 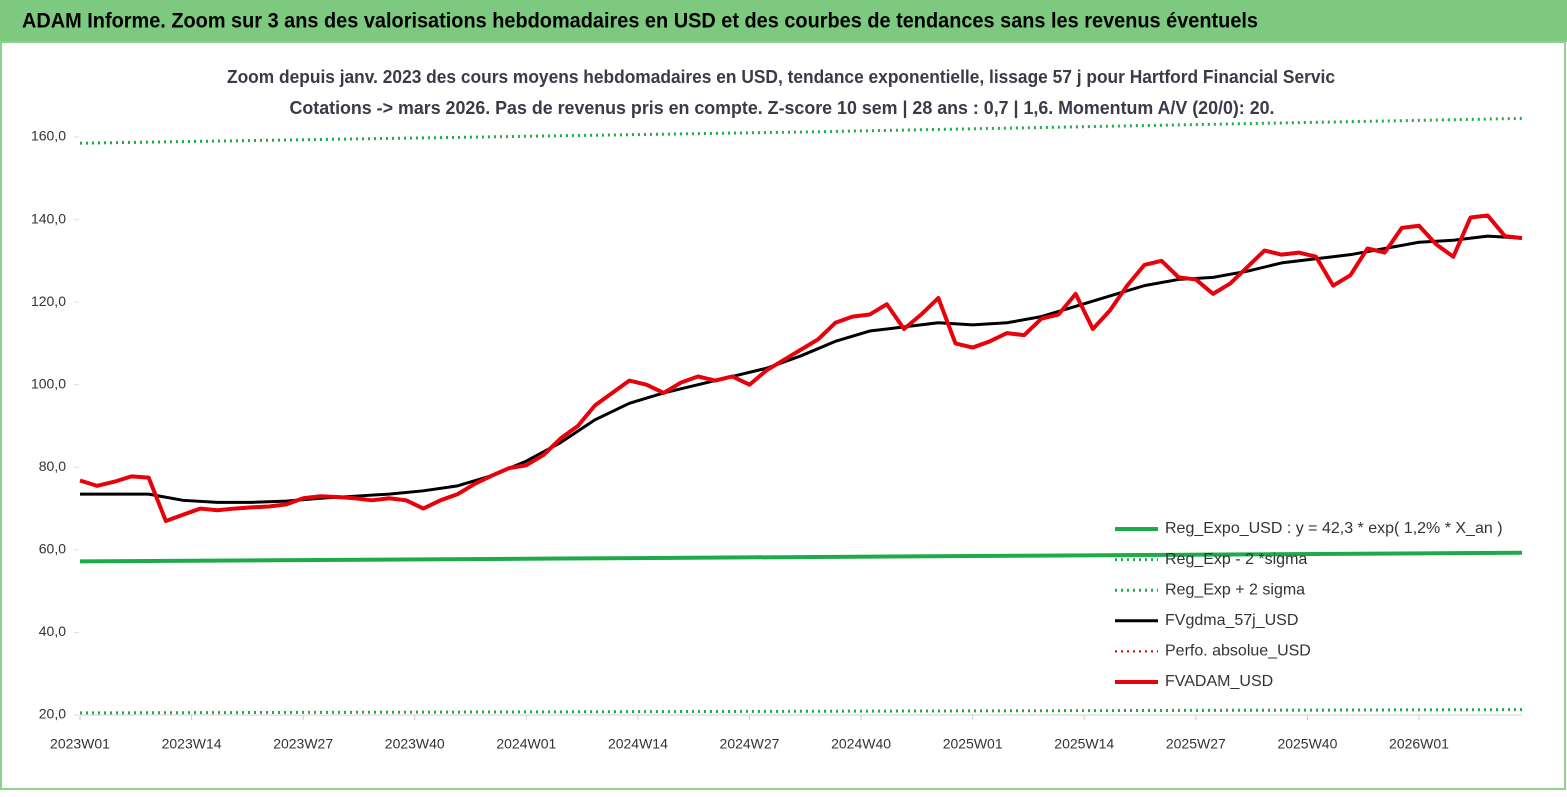 I want to click on x-tick-label: 2025W27, so click(x=1196, y=744).